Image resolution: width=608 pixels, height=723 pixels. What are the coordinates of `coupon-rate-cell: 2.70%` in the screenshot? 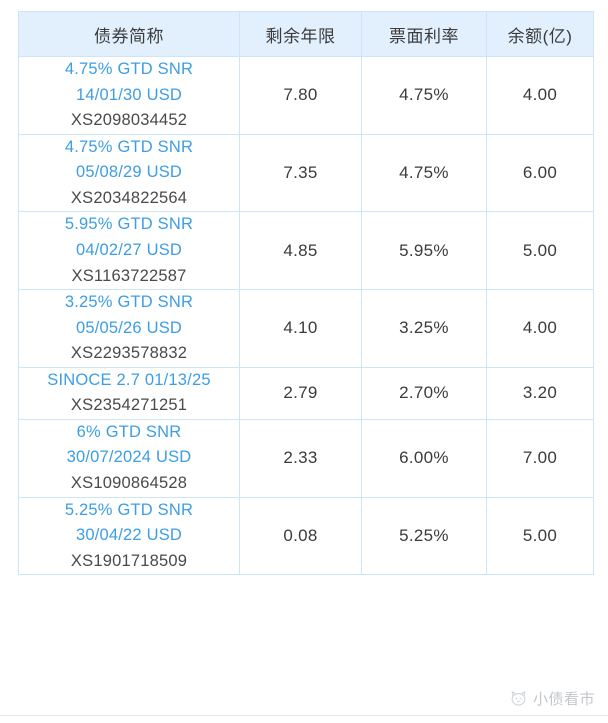 It's located at (424, 393).